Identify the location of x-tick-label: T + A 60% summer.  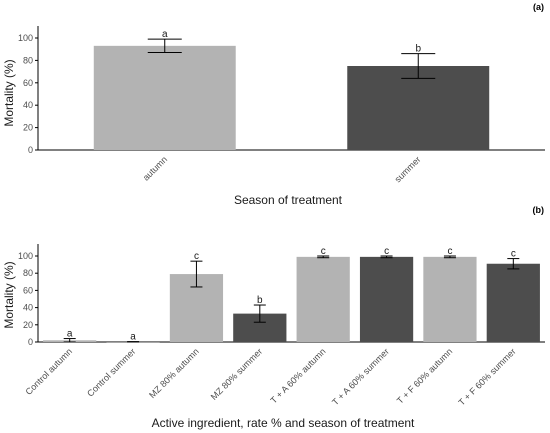
(360, 376).